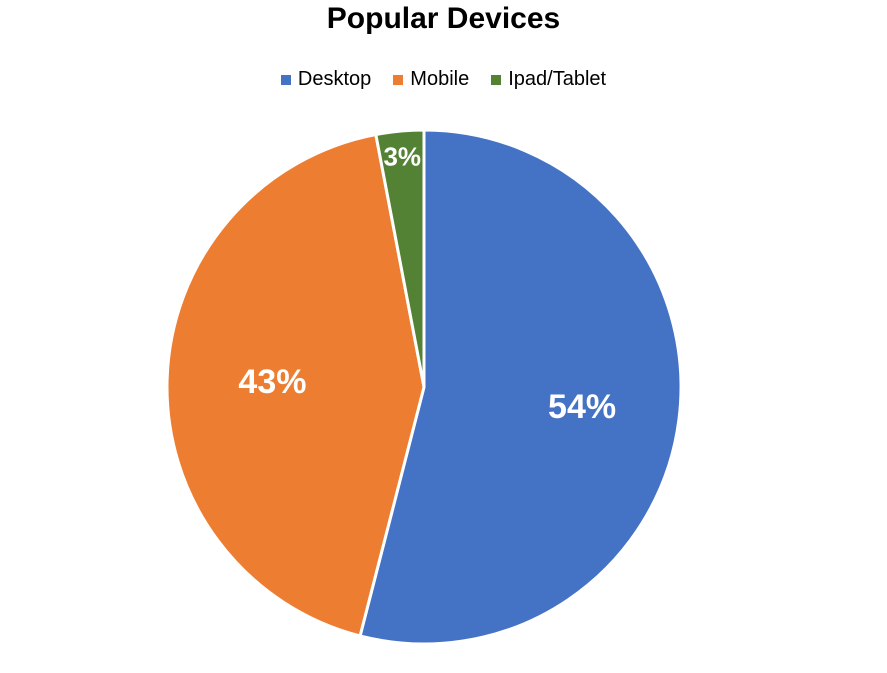 The width and height of the screenshot is (887, 673). What do you see at coordinates (557, 79) in the screenshot?
I see `legend-label-tablet: Ipad/Tablet` at bounding box center [557, 79].